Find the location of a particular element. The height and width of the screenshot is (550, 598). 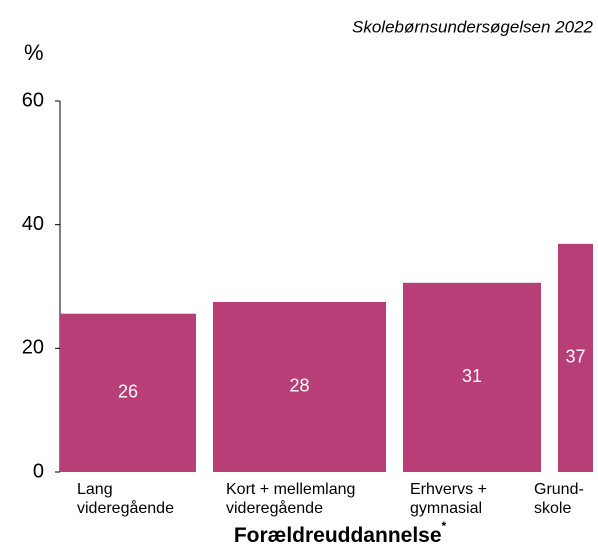

x-axis-label-text: Forældreuddannelse is located at coordinates (338, 535).